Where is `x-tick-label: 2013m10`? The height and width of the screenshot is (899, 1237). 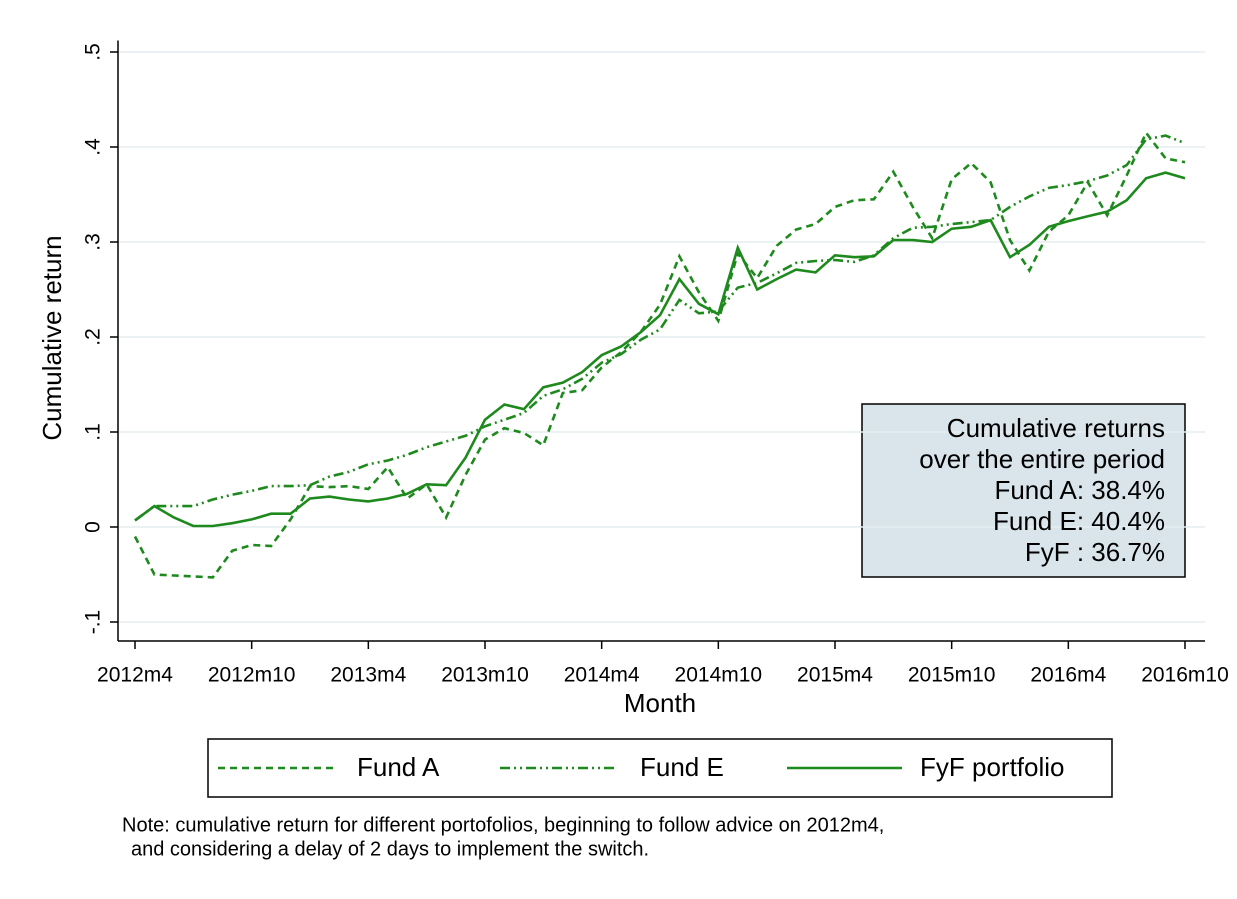 x-tick-label: 2013m10 is located at coordinates (485, 675).